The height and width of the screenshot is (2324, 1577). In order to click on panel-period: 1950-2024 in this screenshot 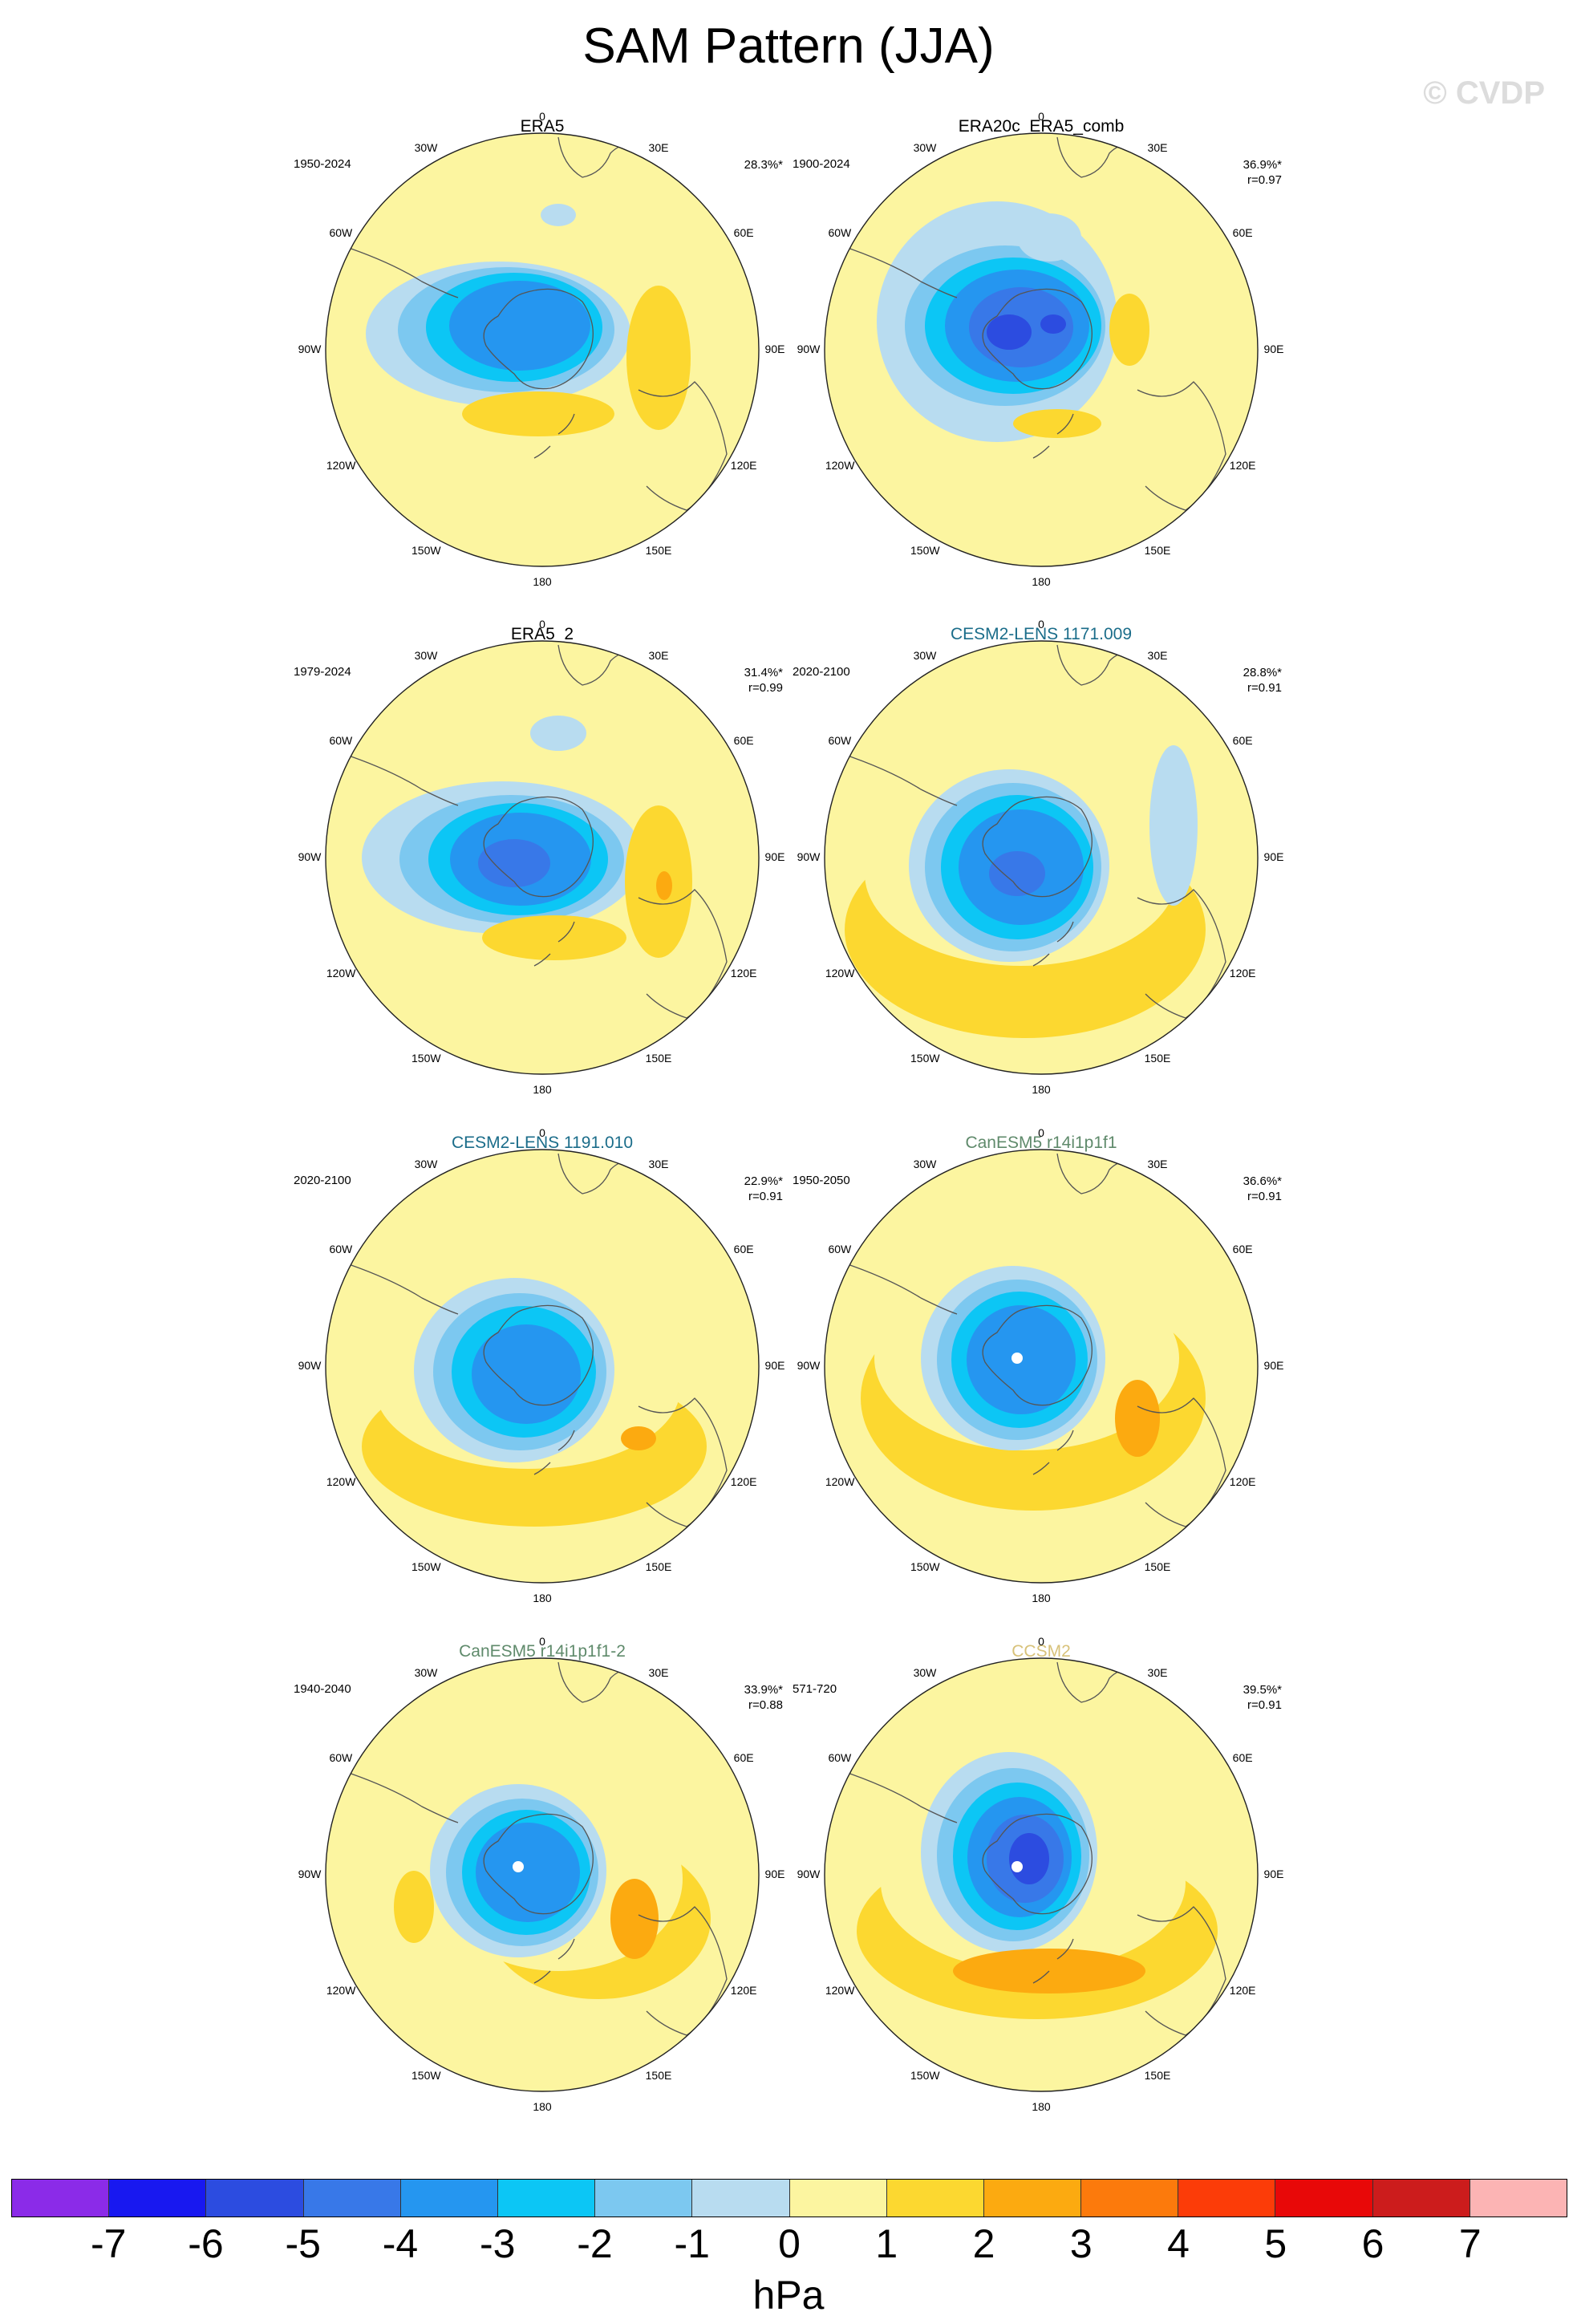, I will do `click(322, 164)`.